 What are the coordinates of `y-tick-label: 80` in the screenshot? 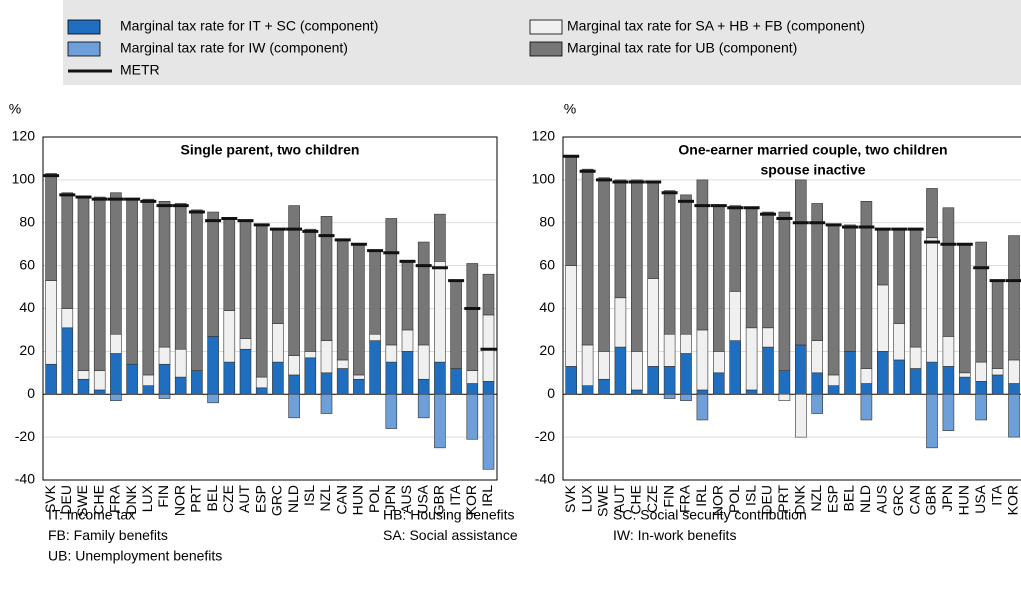 It's located at (547, 221).